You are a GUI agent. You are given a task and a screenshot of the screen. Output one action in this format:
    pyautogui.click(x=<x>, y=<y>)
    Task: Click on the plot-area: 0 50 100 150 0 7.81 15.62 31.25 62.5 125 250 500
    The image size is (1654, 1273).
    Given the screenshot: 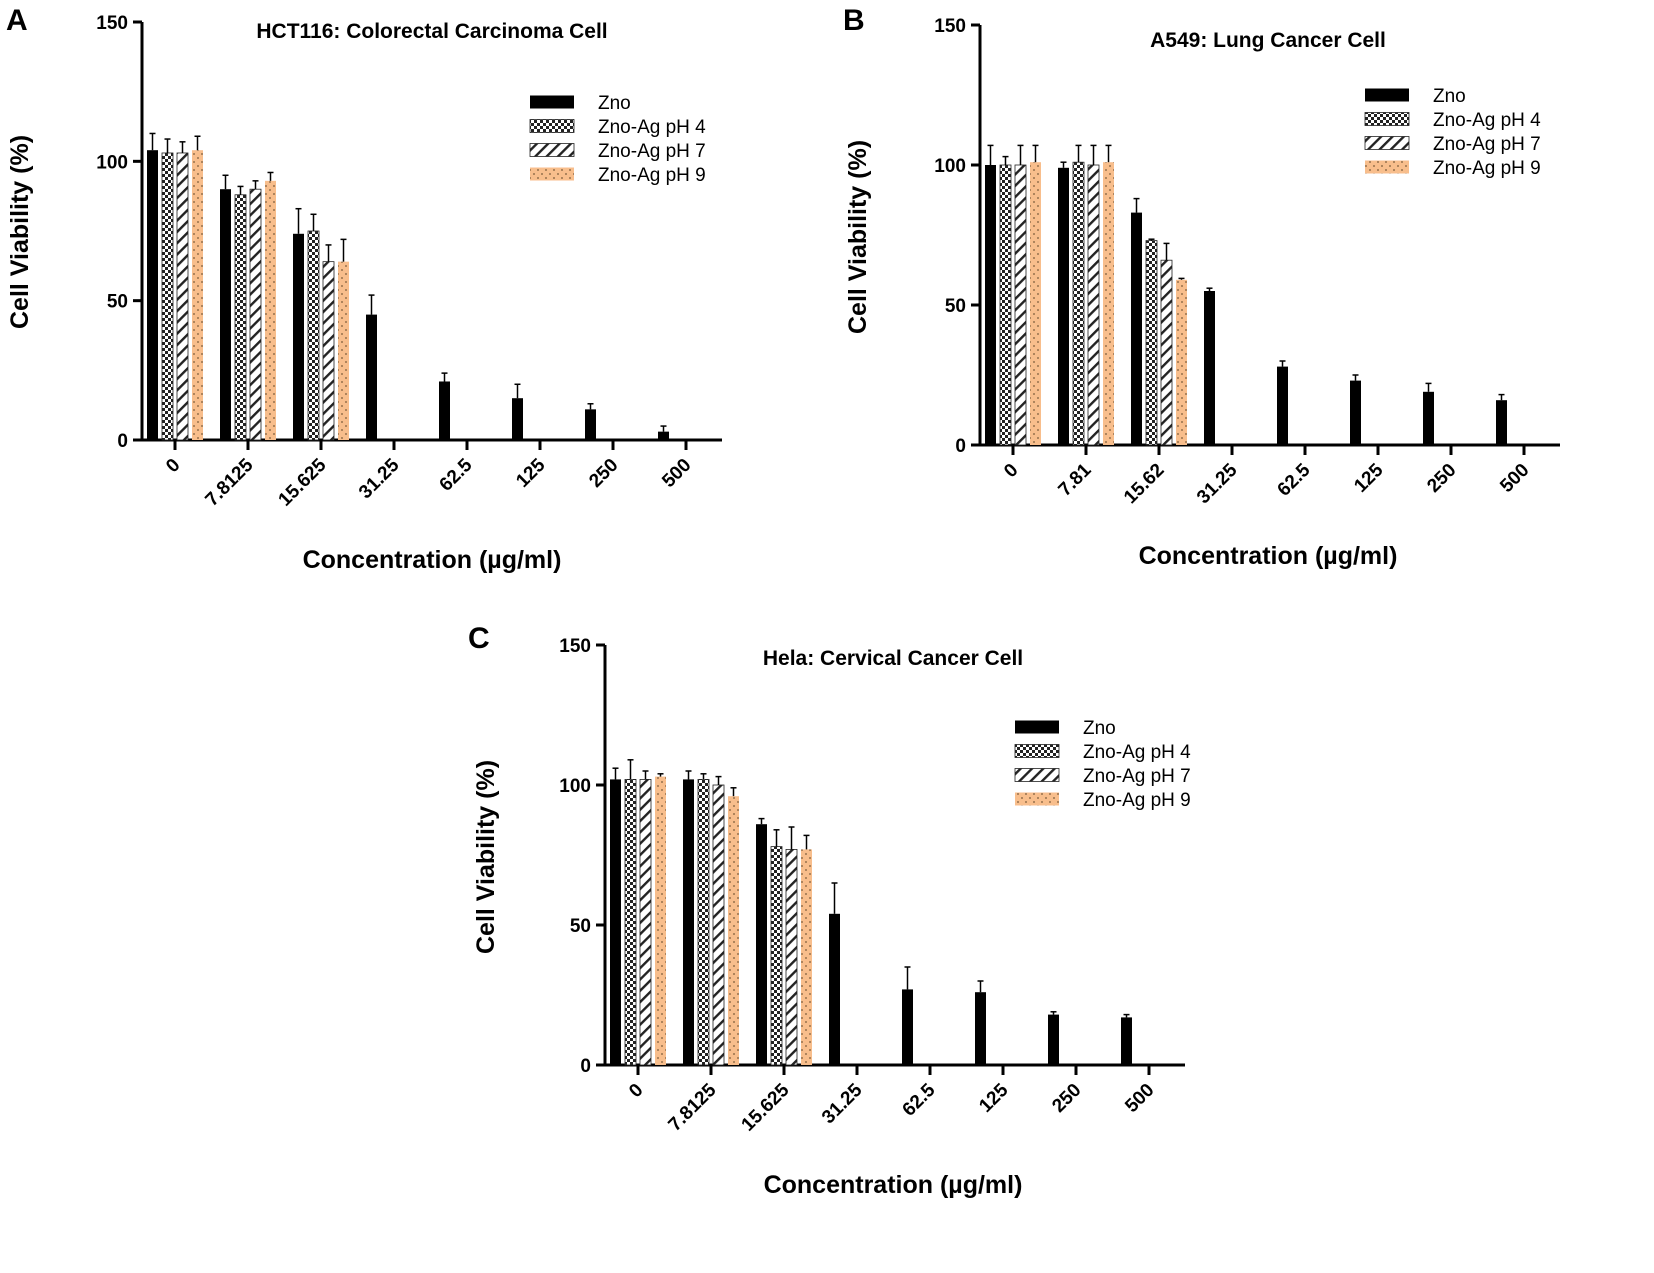 What is the action you would take?
    pyautogui.click(x=1247, y=262)
    